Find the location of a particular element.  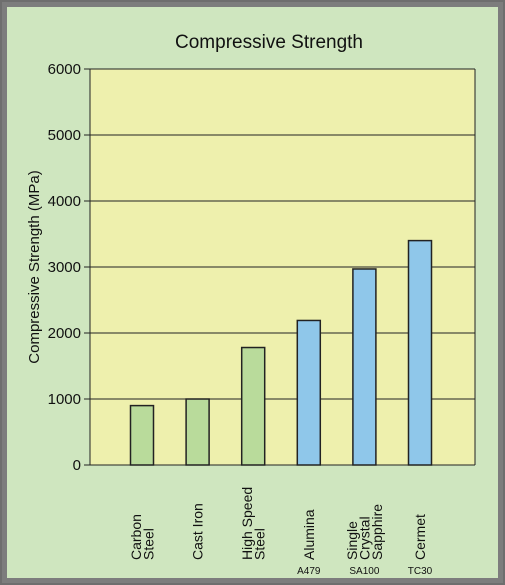

y-tick-label: 6000 is located at coordinates (64, 69).